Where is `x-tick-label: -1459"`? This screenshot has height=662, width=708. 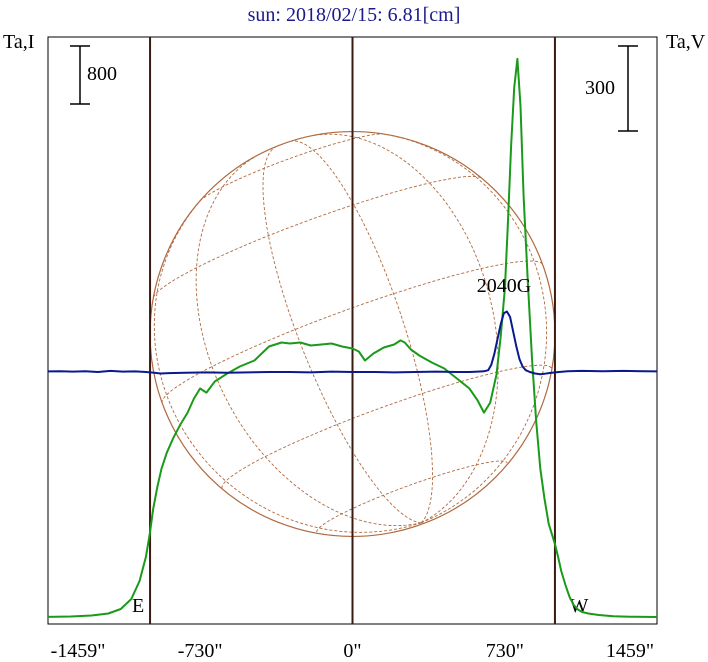 x-tick-label: -1459" is located at coordinates (78, 651).